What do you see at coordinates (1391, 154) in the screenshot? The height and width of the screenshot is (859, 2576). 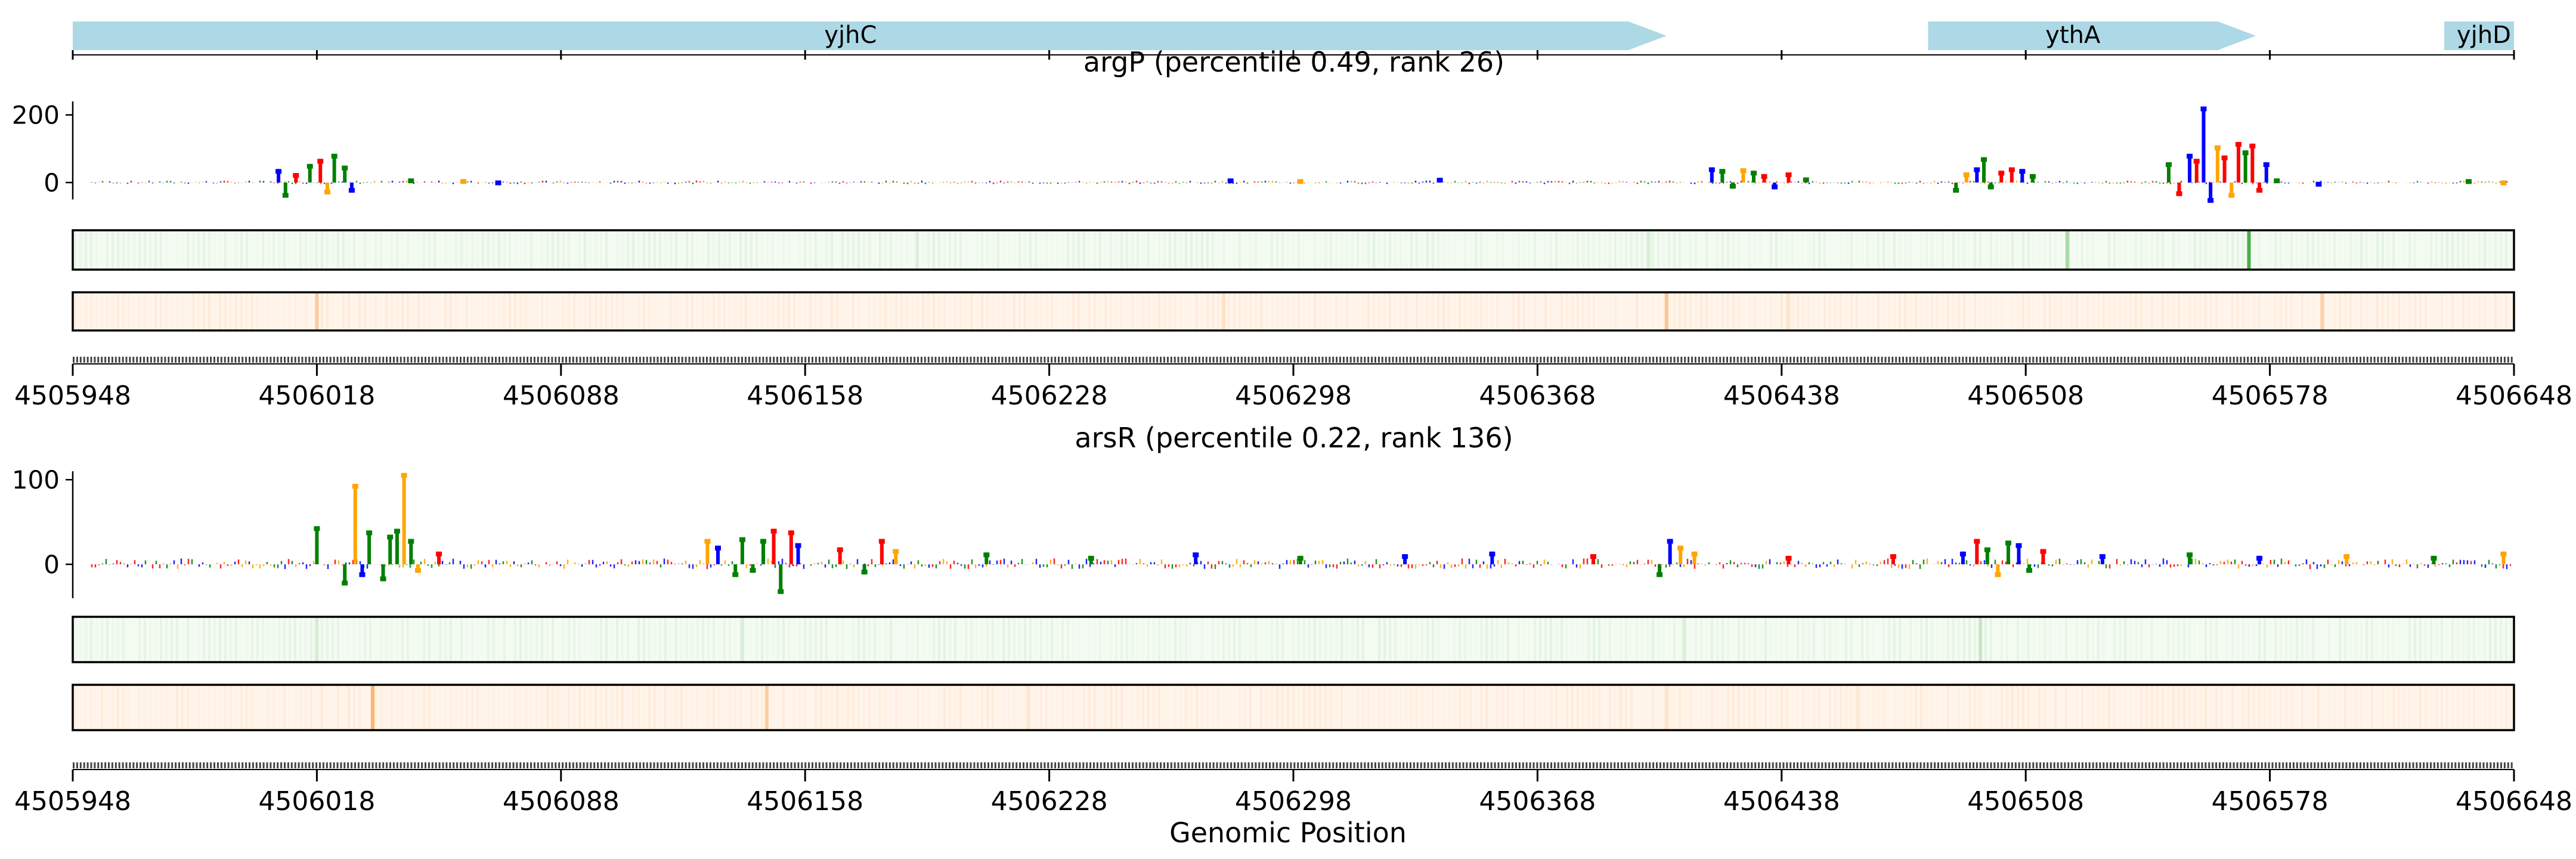 I see `logo-peaks` at bounding box center [1391, 154].